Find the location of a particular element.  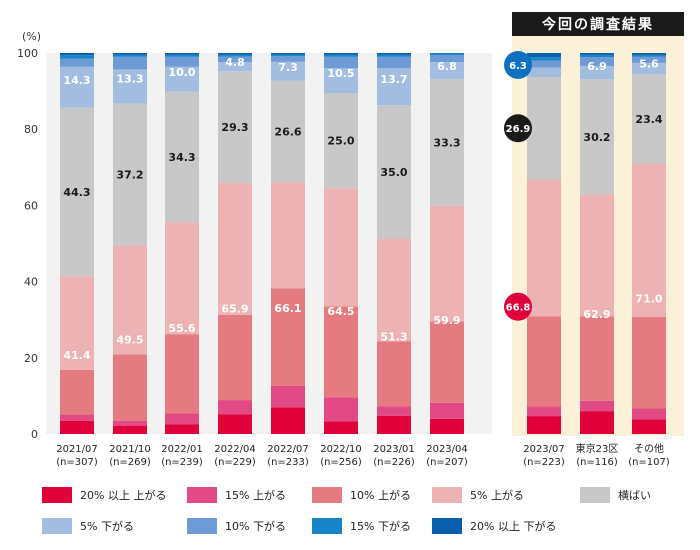

data-label: 37.2 is located at coordinates (129, 175).